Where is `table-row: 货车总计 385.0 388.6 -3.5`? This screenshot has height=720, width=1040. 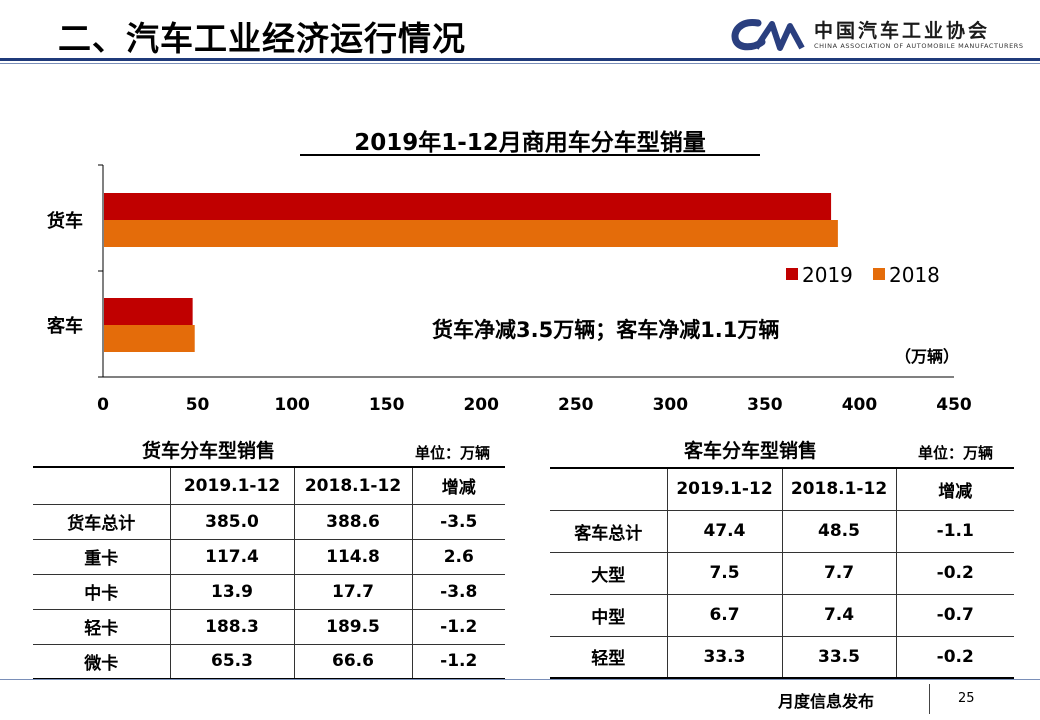
table-row: 货车总计 385.0 388.6 -3.5 is located at coordinates (269, 521).